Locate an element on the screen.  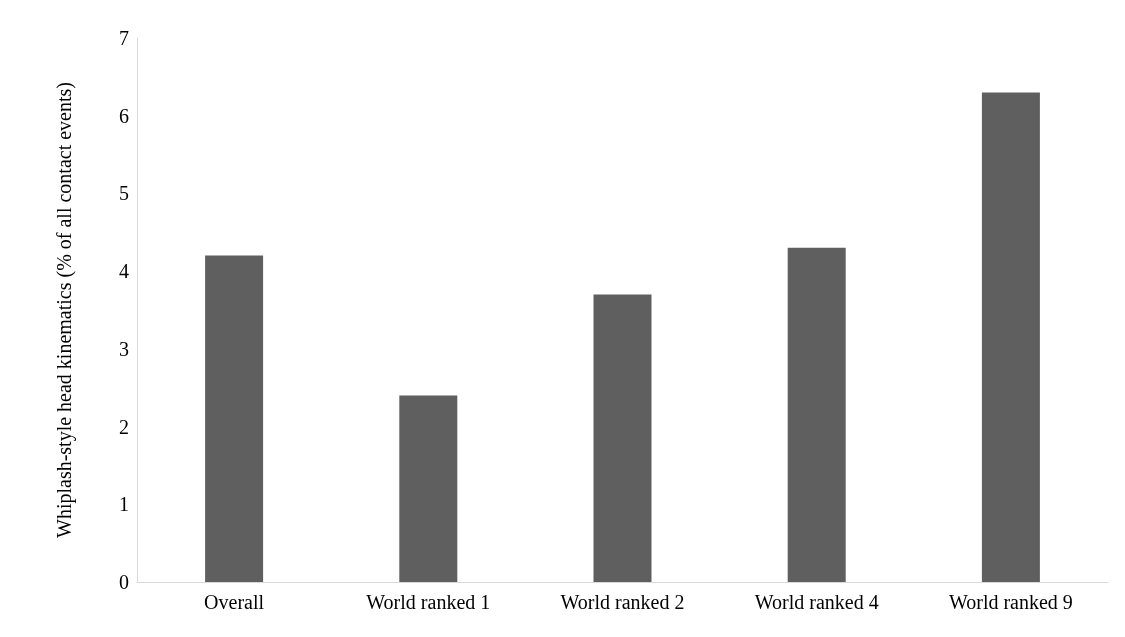
y-tick-label: 0 is located at coordinates (124, 582).